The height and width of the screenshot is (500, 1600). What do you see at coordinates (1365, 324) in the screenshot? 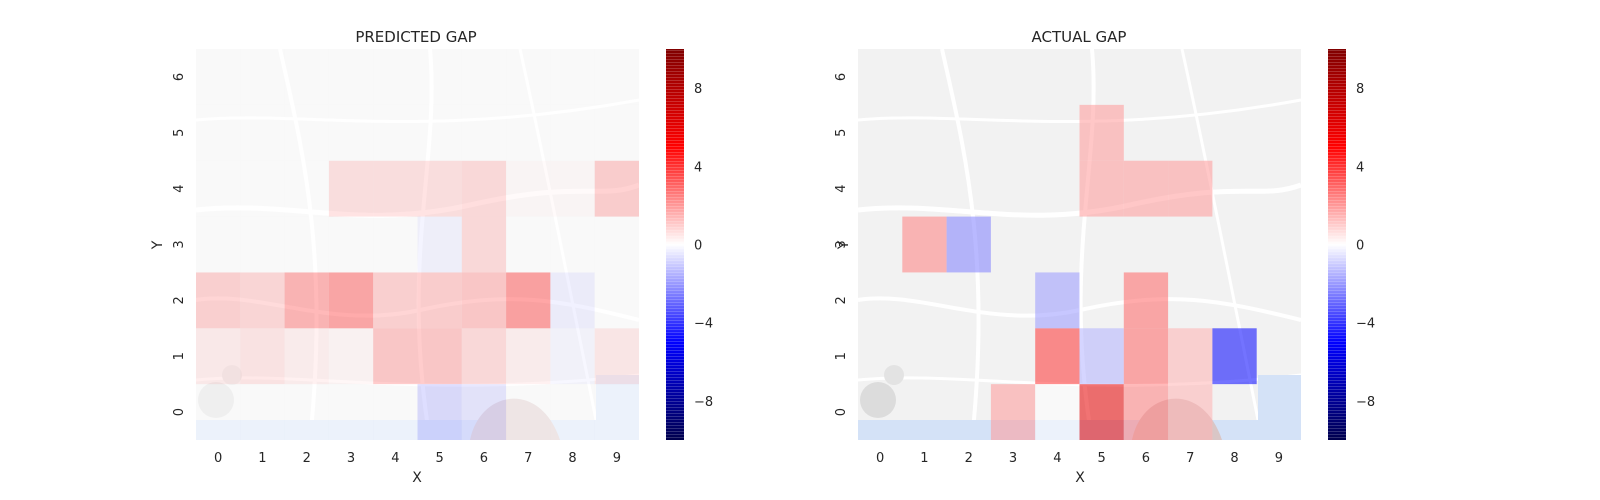
I see `colorbar-tick-label: −4` at bounding box center [1365, 324].